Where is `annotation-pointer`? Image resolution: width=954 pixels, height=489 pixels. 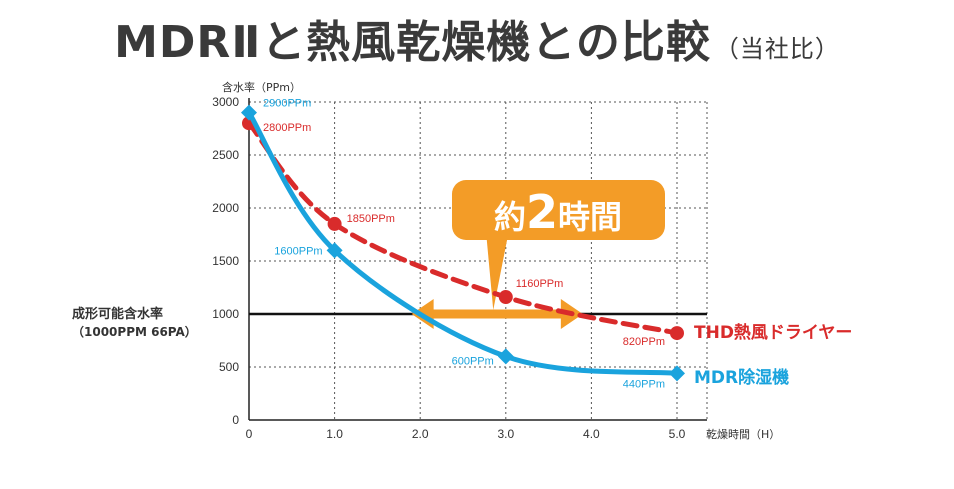 annotation-pointer is located at coordinates (497, 272).